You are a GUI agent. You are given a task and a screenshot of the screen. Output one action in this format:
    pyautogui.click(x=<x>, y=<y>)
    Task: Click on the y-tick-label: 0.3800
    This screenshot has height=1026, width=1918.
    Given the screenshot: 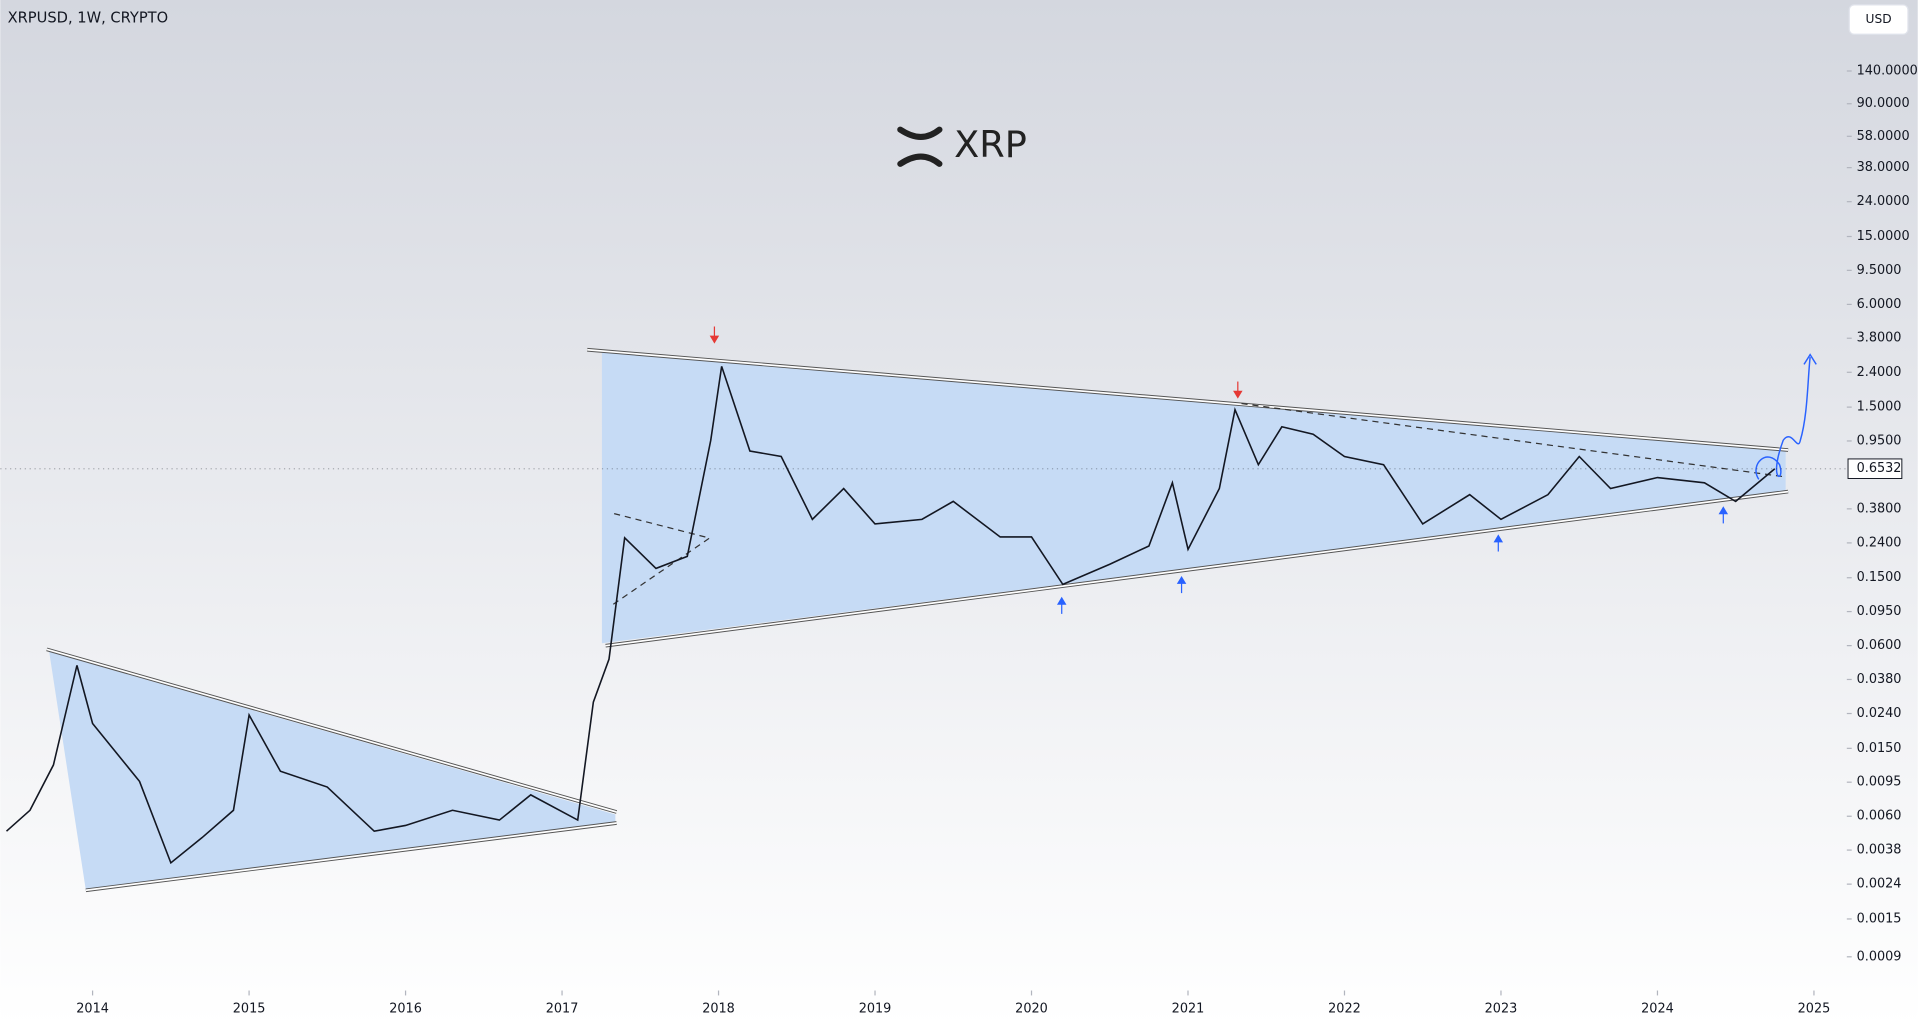 What is the action you would take?
    pyautogui.click(x=1879, y=508)
    